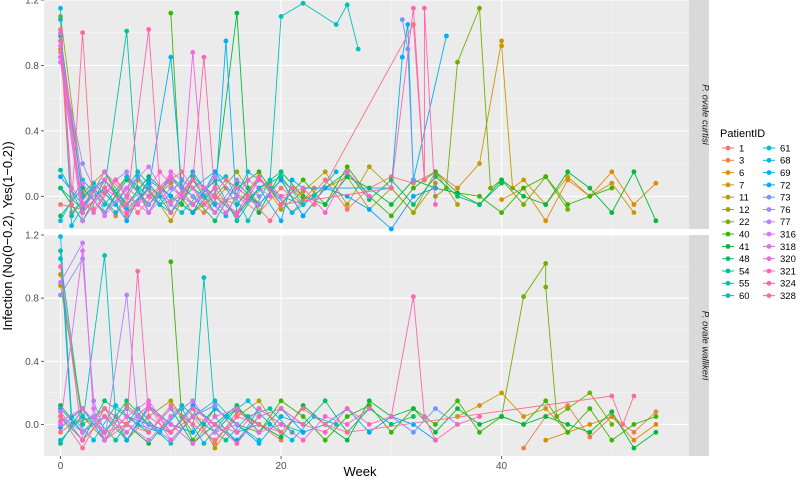 The width and height of the screenshot is (800, 485). What do you see at coordinates (61, 466) in the screenshot?
I see `x-tick-label: 0` at bounding box center [61, 466].